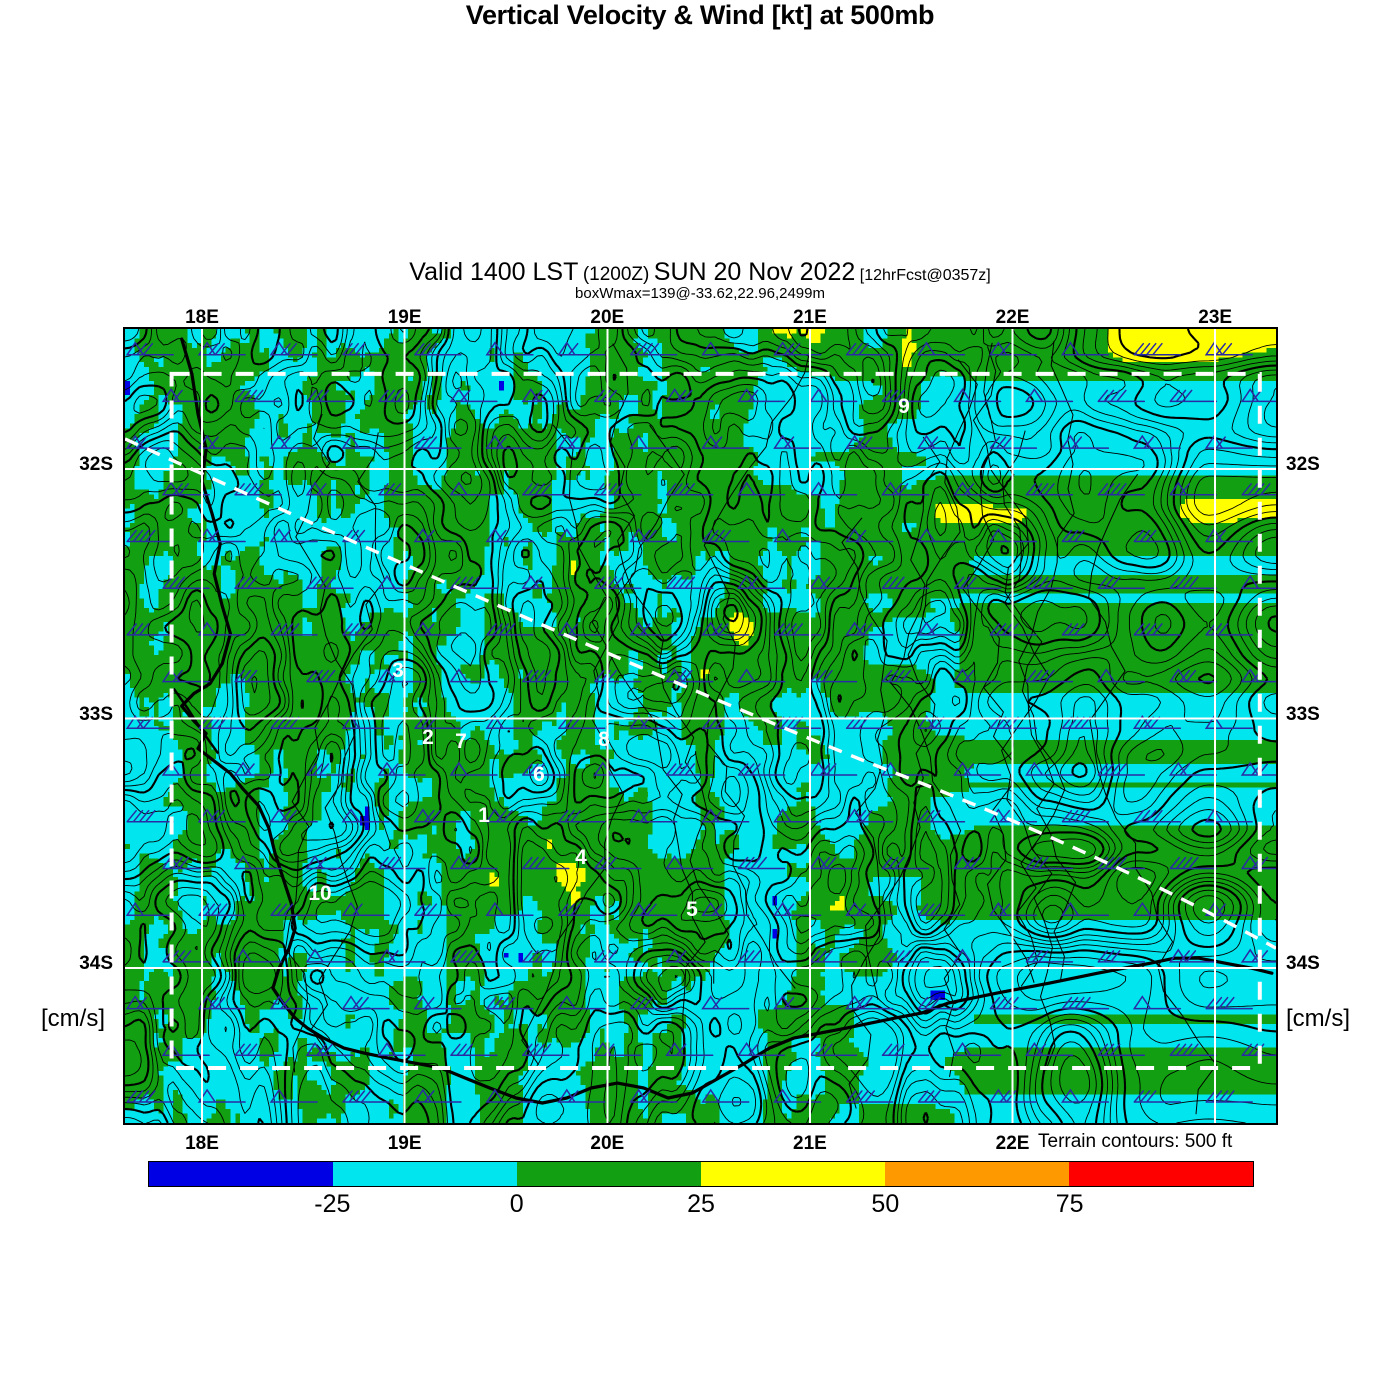 The width and height of the screenshot is (1400, 1400). Describe the element at coordinates (700, 293) in the screenshot. I see `boxwmax-label: boxWmax=139@-33.62,22.96,2499m` at that location.